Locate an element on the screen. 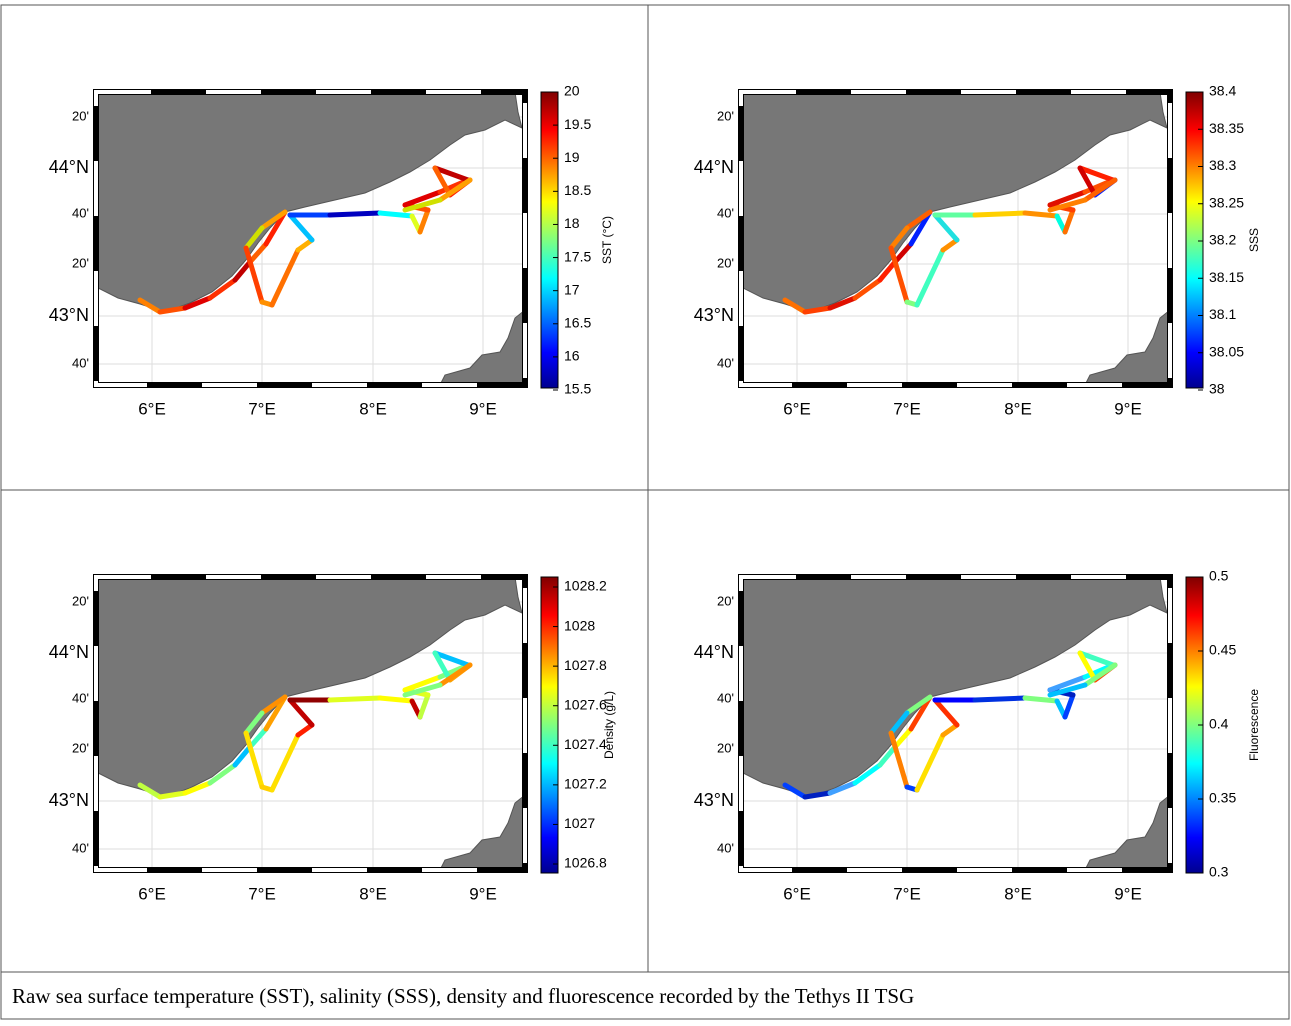 The height and width of the screenshot is (1026, 1291). colorbar-tick-label: 1027.2 is located at coordinates (585, 784).